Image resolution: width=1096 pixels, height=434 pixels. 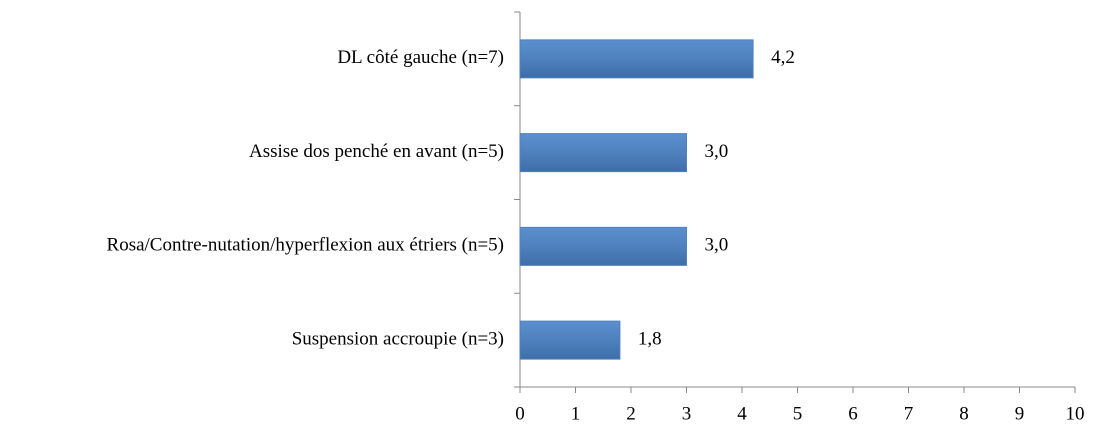 What do you see at coordinates (909, 413) in the screenshot?
I see `x-tick-label: 7` at bounding box center [909, 413].